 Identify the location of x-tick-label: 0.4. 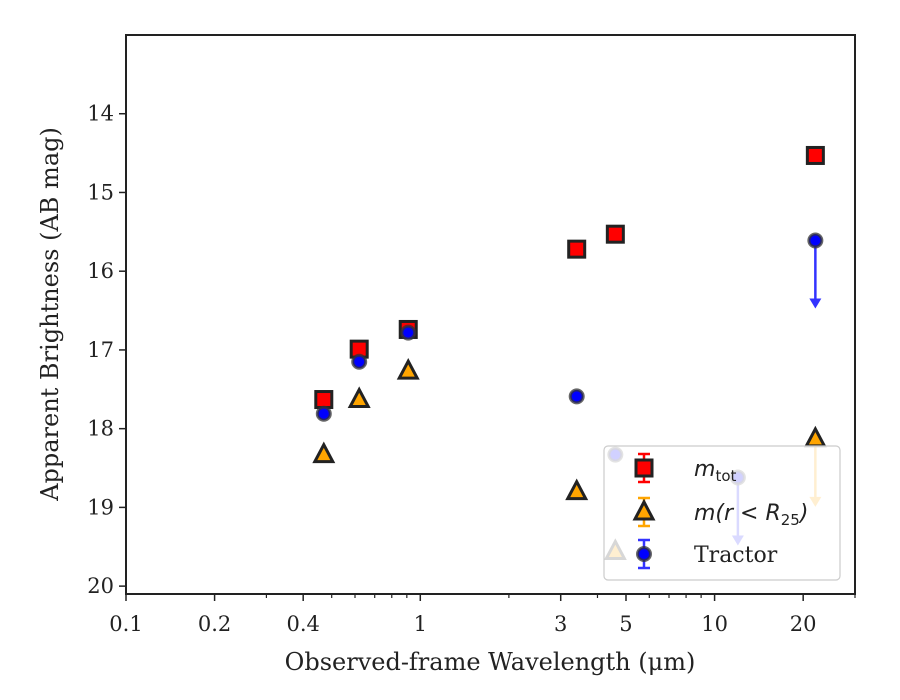
(302, 624).